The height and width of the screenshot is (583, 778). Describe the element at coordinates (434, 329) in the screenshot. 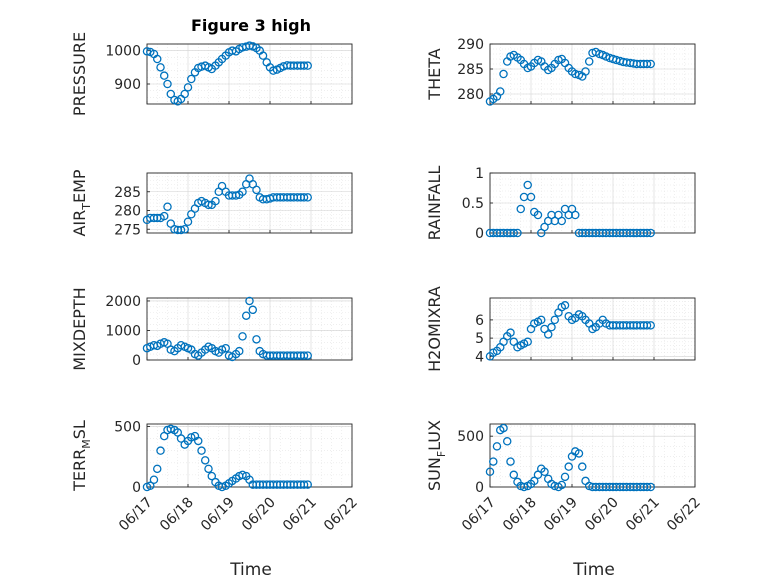

I see `y-axis-label-h2omixra: H2OMIXRA` at that location.